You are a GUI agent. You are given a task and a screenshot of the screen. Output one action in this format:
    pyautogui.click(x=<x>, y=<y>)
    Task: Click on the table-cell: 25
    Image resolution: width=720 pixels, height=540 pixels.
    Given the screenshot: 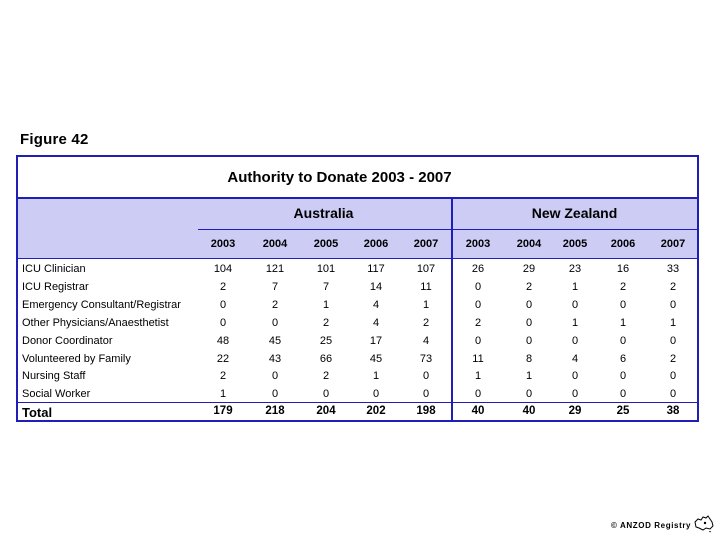 What is the action you would take?
    pyautogui.click(x=326, y=341)
    